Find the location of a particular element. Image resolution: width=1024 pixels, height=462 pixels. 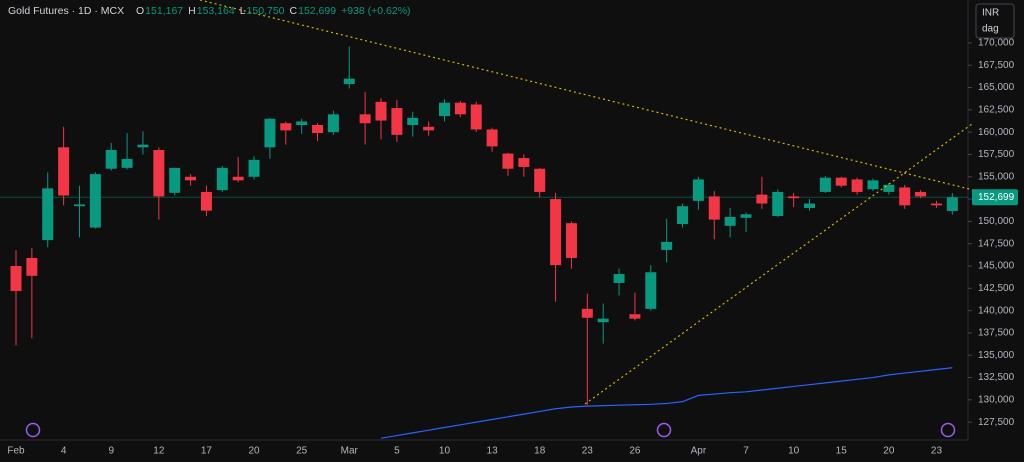

last-price-label: 152,699 is located at coordinates (996, 197).